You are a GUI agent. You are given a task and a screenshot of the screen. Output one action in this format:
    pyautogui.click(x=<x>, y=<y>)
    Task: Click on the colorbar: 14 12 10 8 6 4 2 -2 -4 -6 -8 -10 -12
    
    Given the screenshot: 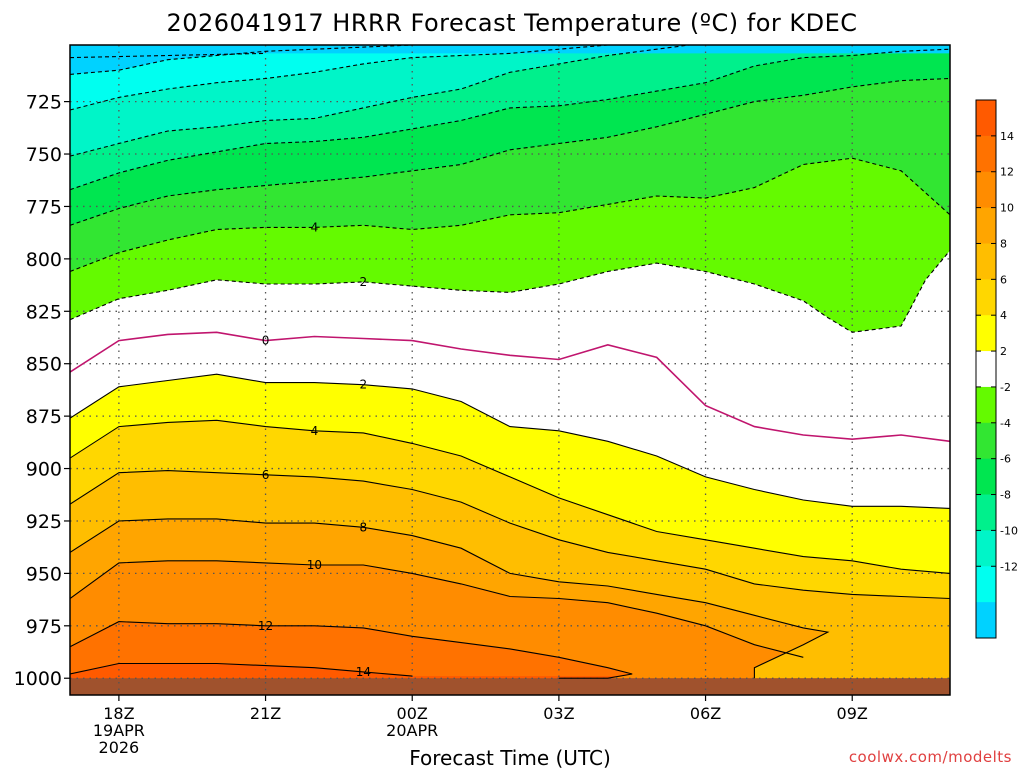 What is the action you would take?
    pyautogui.click(x=996, y=369)
    